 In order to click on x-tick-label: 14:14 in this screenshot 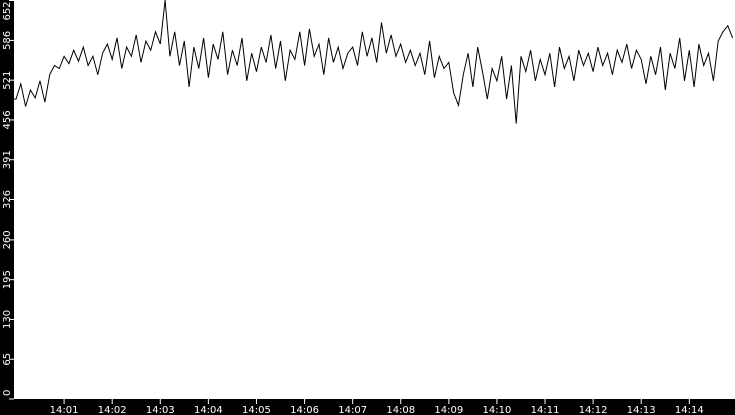, I will do `click(689, 410)`.